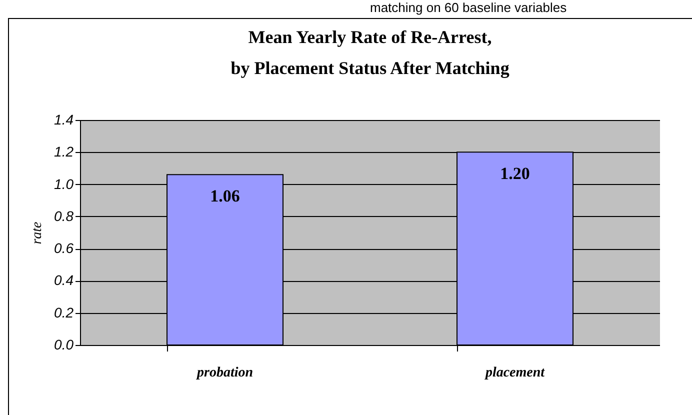 The image size is (692, 415). What do you see at coordinates (515, 174) in the screenshot?
I see `data-label: 1.20` at bounding box center [515, 174].